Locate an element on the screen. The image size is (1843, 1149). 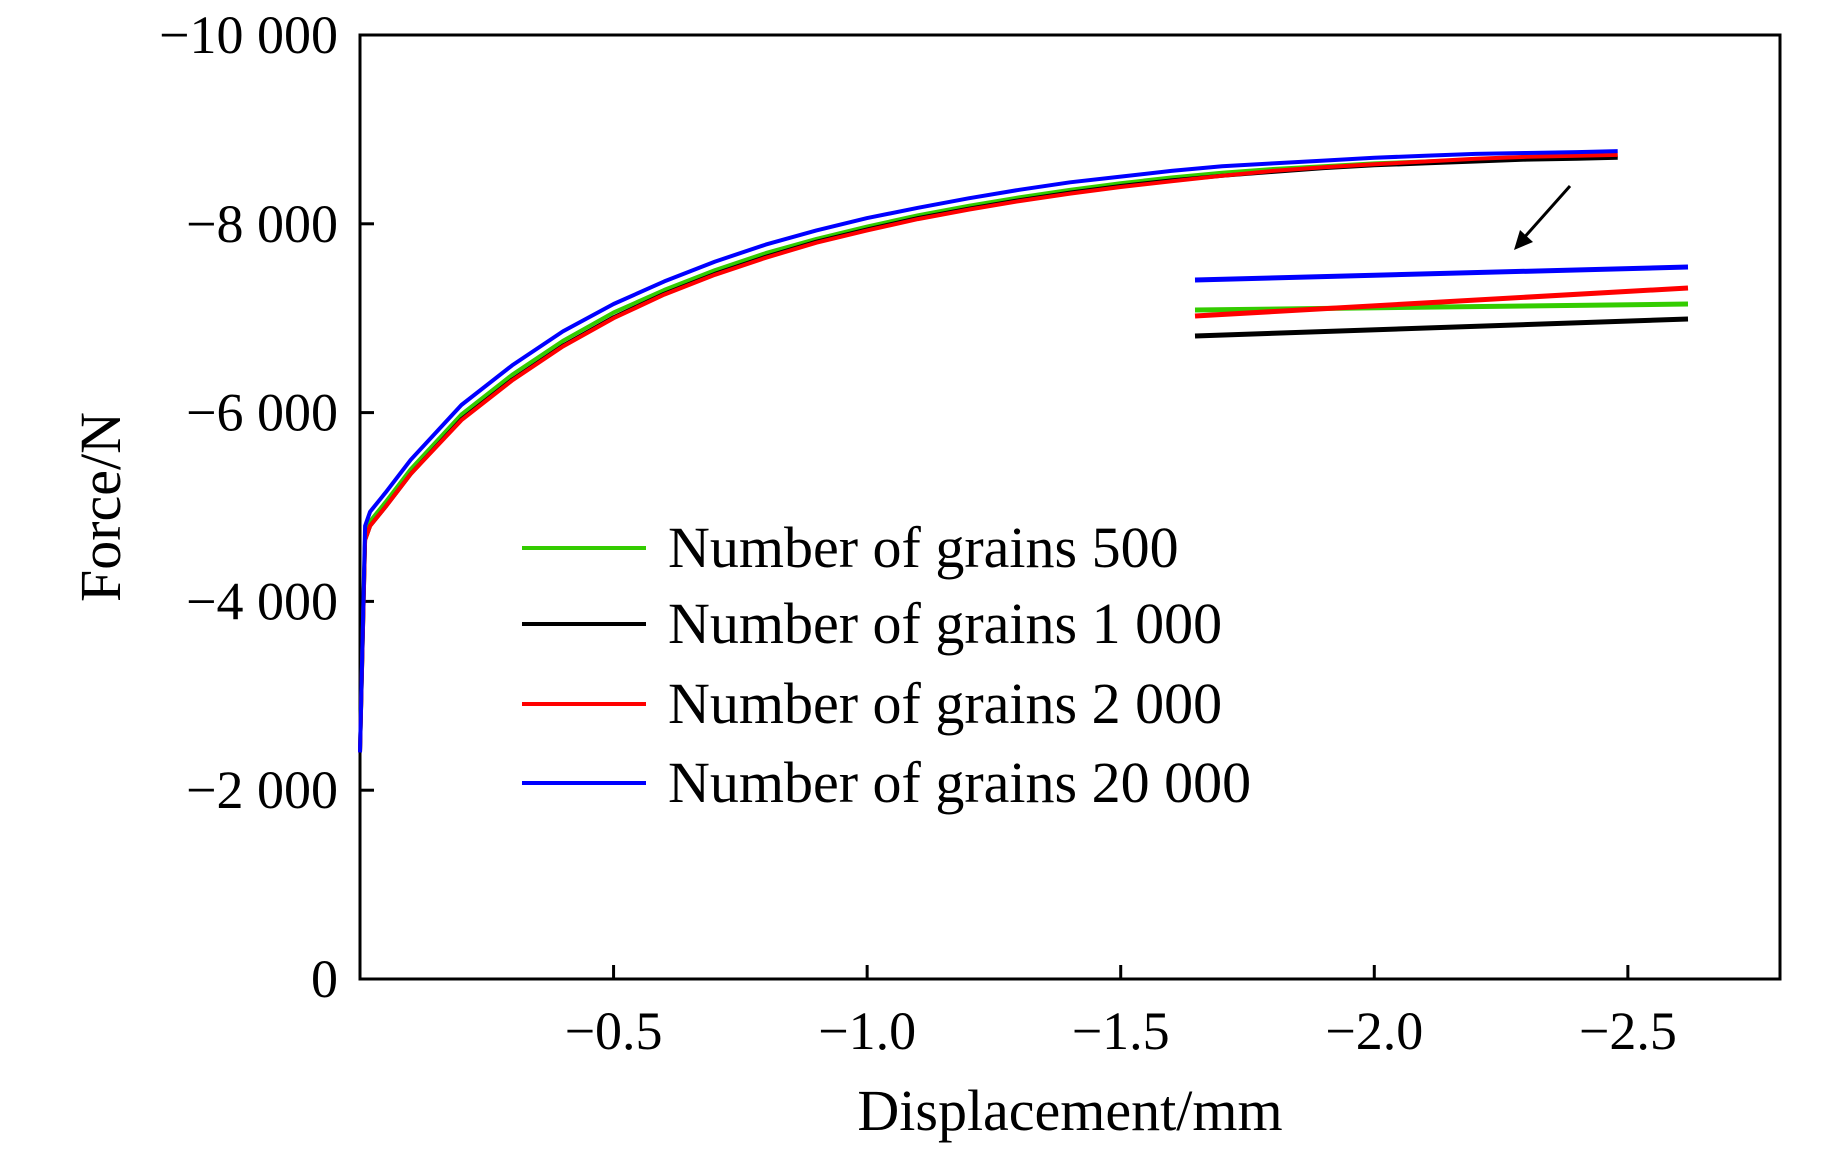
y-tick-label: −2 000 is located at coordinates (262, 790).